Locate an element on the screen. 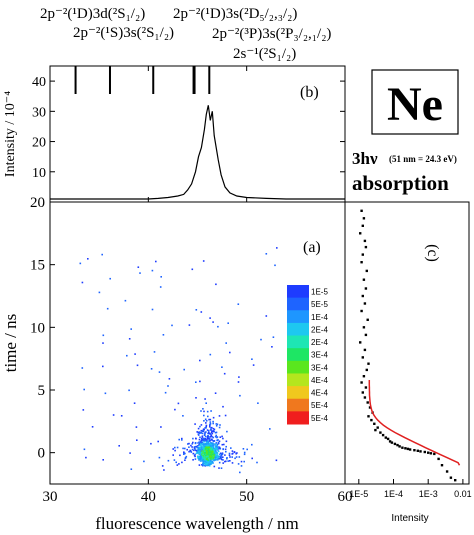  transition-label-2: 2p⁻²(¹S)3s(²S₁/₂) is located at coordinates (123, 33).